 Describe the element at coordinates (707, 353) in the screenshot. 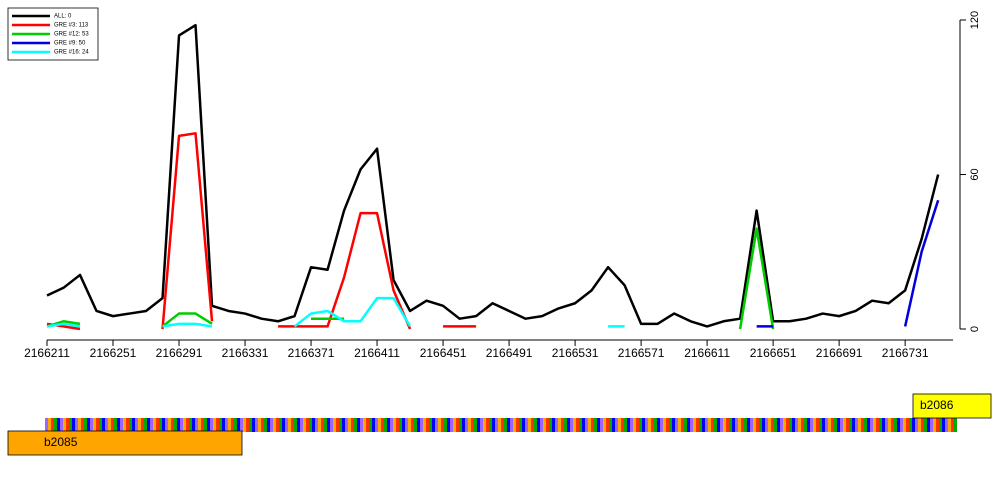

I see `x-tick-label: 2166611` at that location.